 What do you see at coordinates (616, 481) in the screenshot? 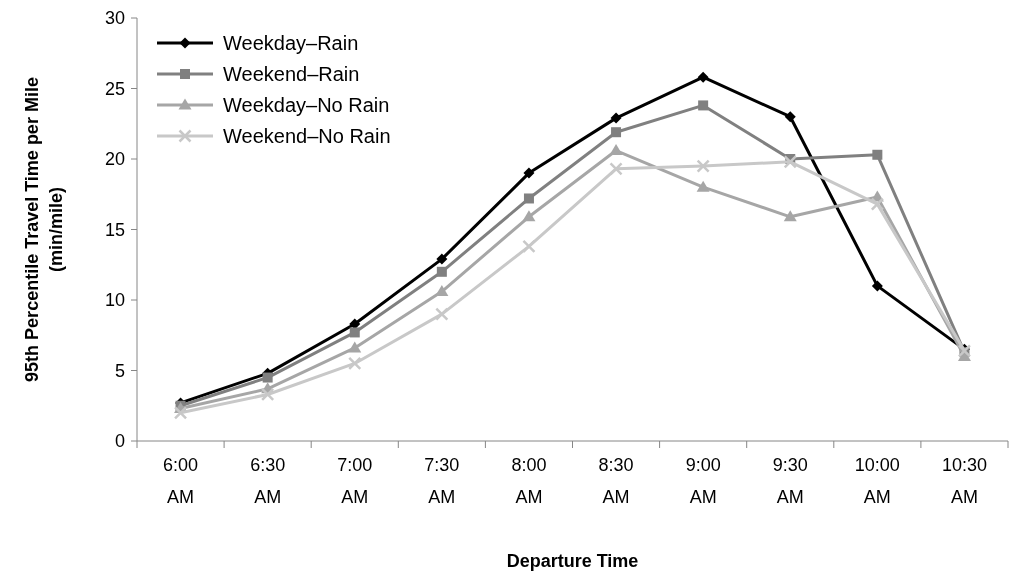
I see `x-tick-label: 8:30 AM` at bounding box center [616, 481].